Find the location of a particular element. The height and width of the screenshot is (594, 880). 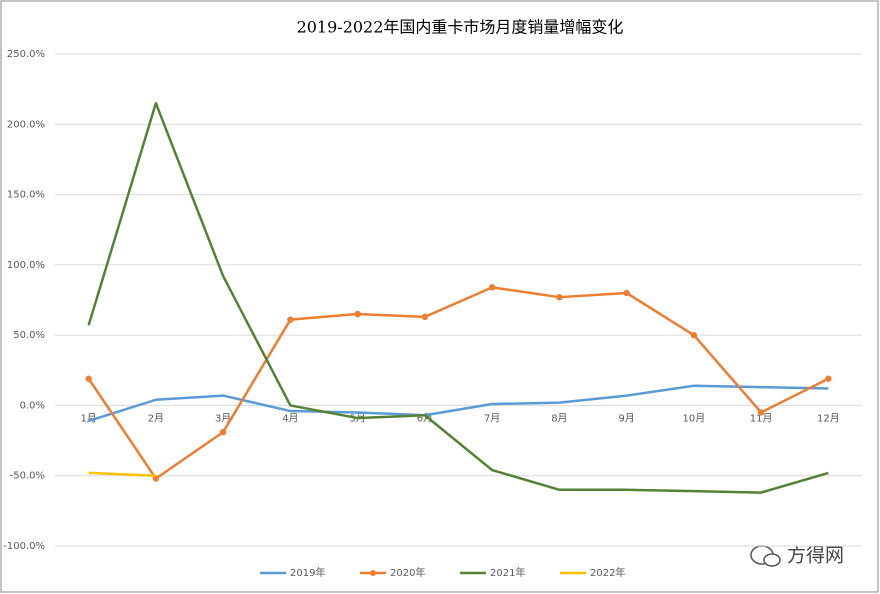

y-tick-label: 150.0% is located at coordinates (26, 195).